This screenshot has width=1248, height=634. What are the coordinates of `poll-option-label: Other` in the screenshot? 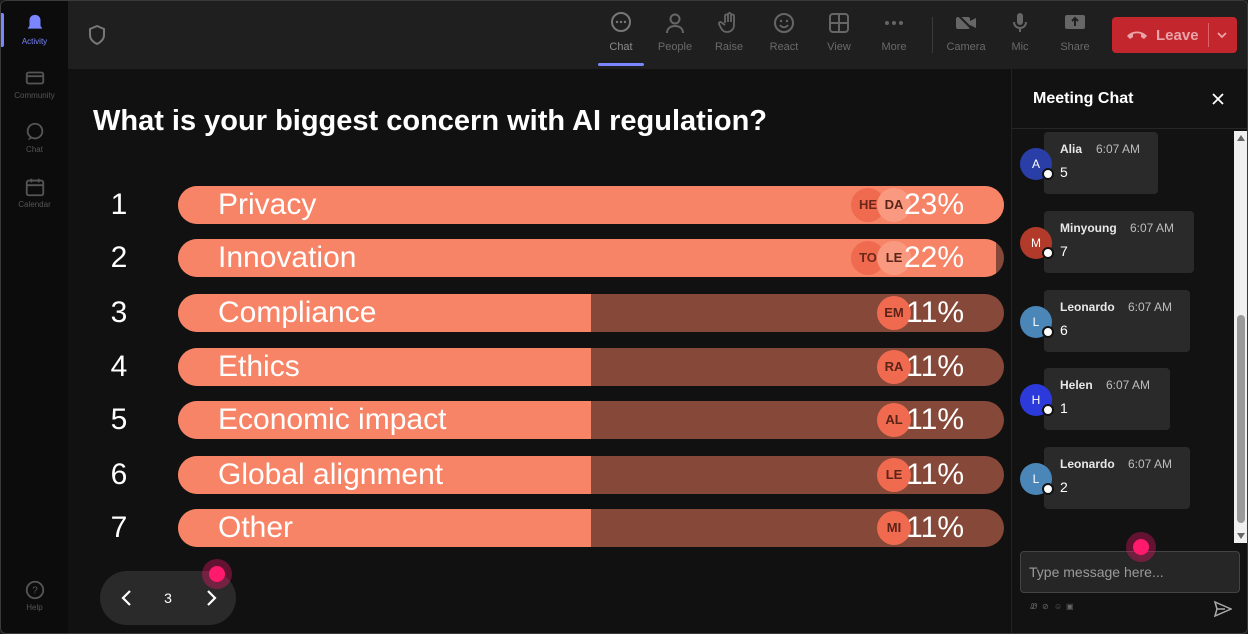 It's located at (256, 527).